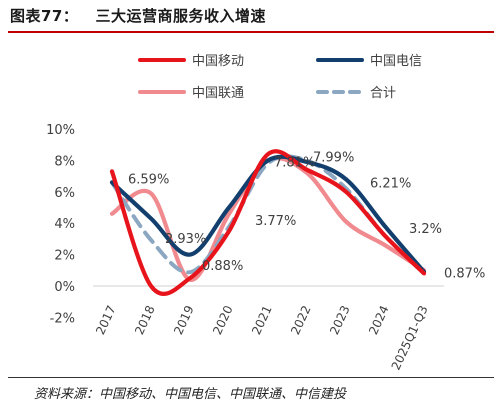  What do you see at coordinates (64, 161) in the screenshot?
I see `y-tick-label: 8%` at bounding box center [64, 161].